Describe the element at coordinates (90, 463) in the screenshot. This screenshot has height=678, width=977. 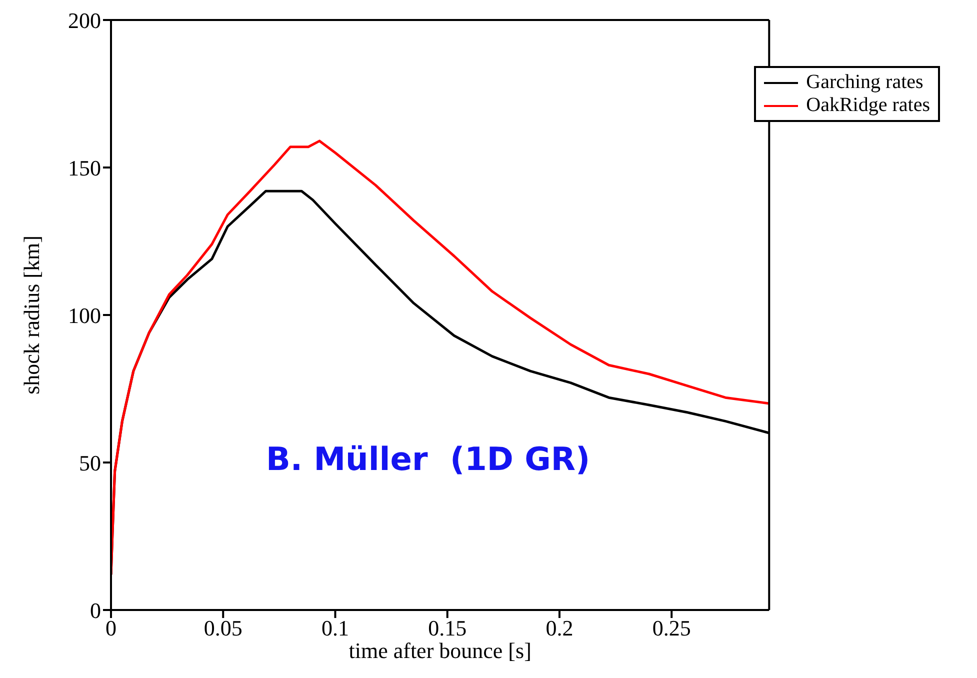
I see `y-tick-label: 50` at that location.